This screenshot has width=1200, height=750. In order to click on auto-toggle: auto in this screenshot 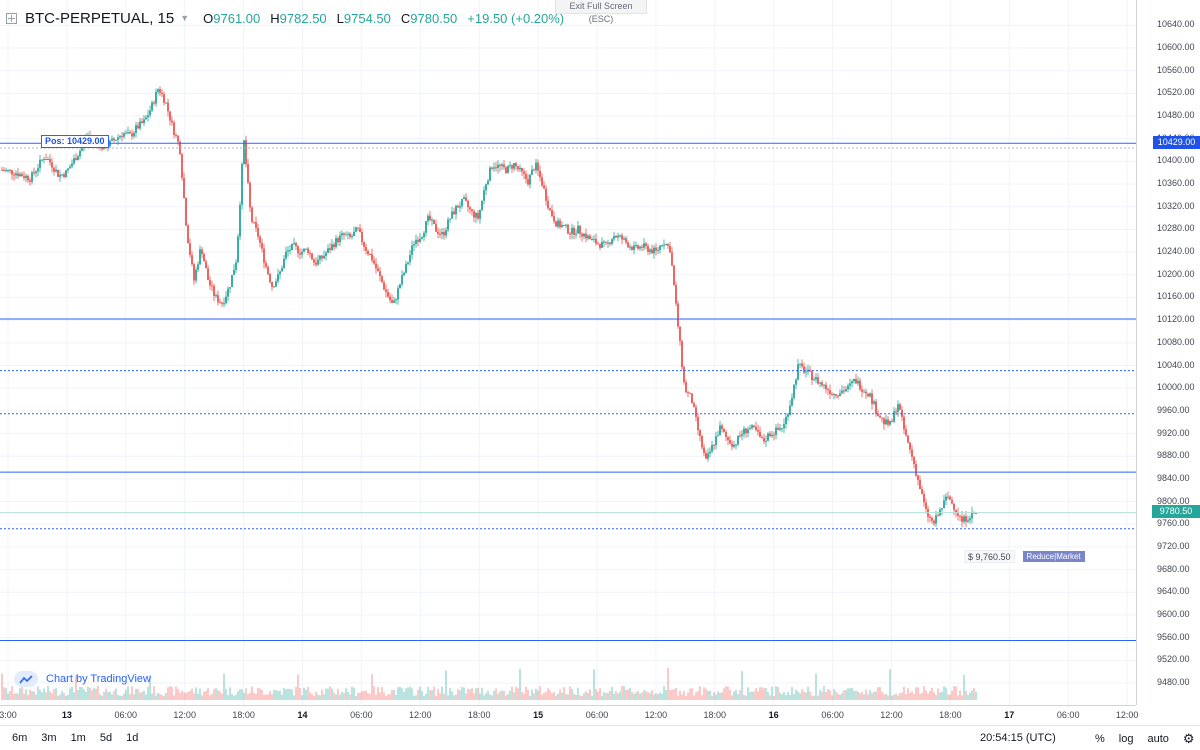, I will do `click(1158, 739)`.